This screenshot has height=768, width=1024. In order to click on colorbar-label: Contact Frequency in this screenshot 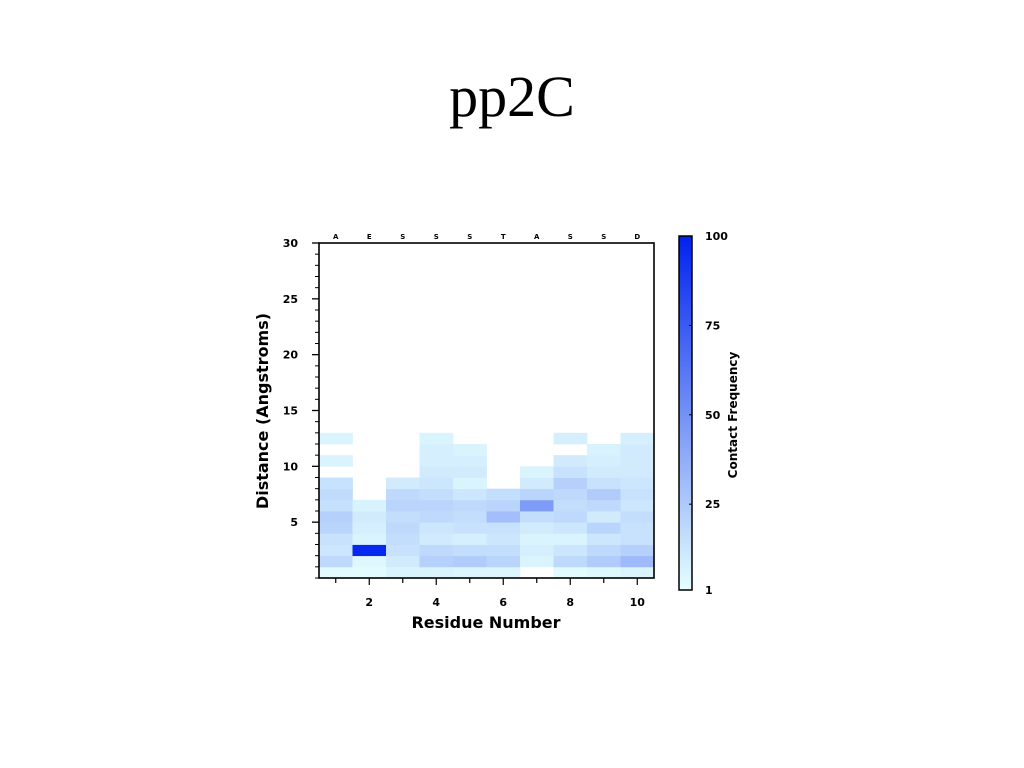, I will do `click(733, 414)`.